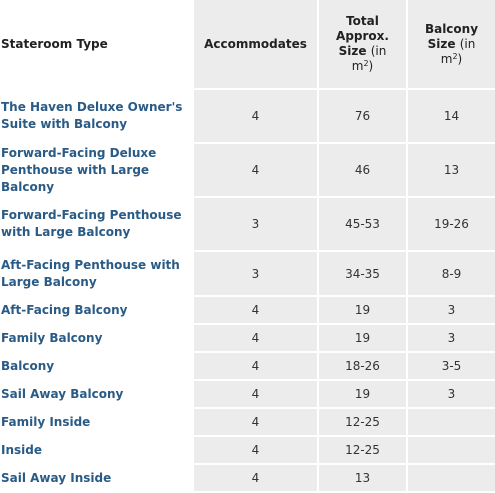 The height and width of the screenshot is (493, 495). I want to click on header-balcony-unit-open: (in, so click(467, 43).